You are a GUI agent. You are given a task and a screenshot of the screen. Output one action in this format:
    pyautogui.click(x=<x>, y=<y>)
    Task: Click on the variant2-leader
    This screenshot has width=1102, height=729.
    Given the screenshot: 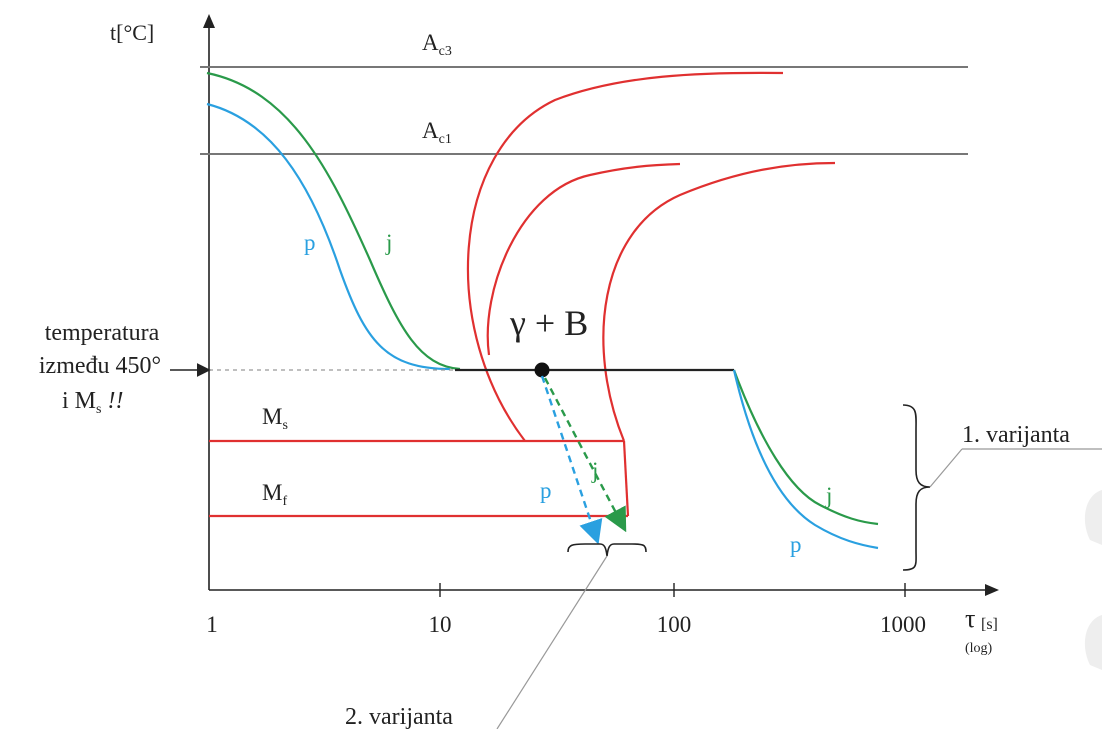 What is the action you would take?
    pyautogui.click(x=552, y=642)
    